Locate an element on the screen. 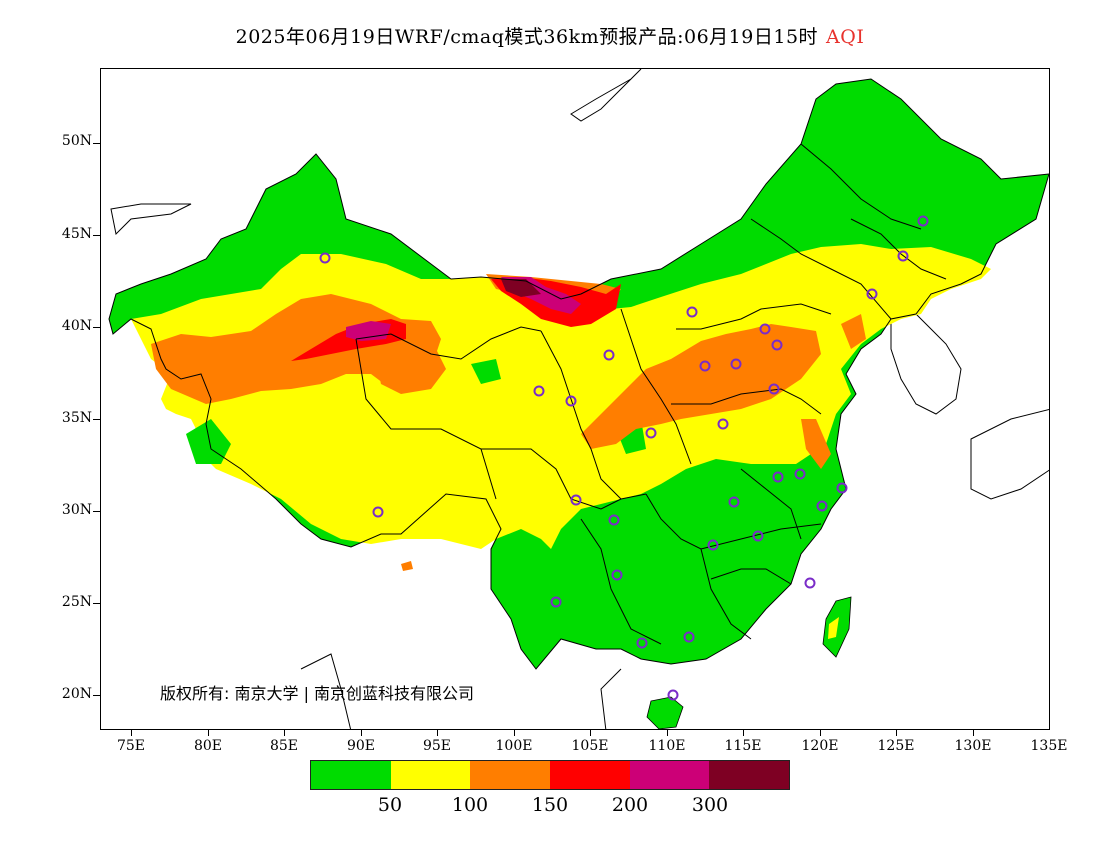  aqi-legend is located at coordinates (550, 775).